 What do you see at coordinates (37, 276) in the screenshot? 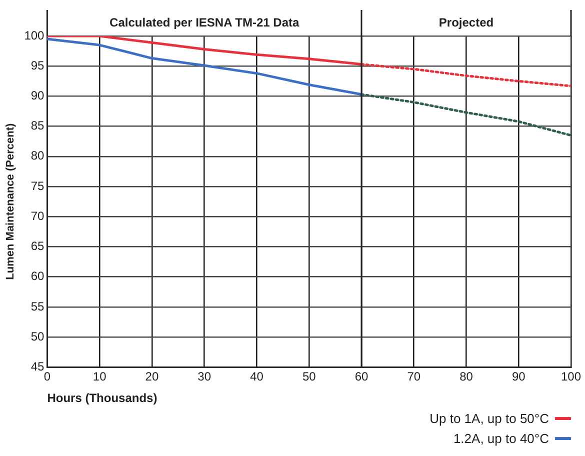
I see `y-tick-label: 60` at bounding box center [37, 276].